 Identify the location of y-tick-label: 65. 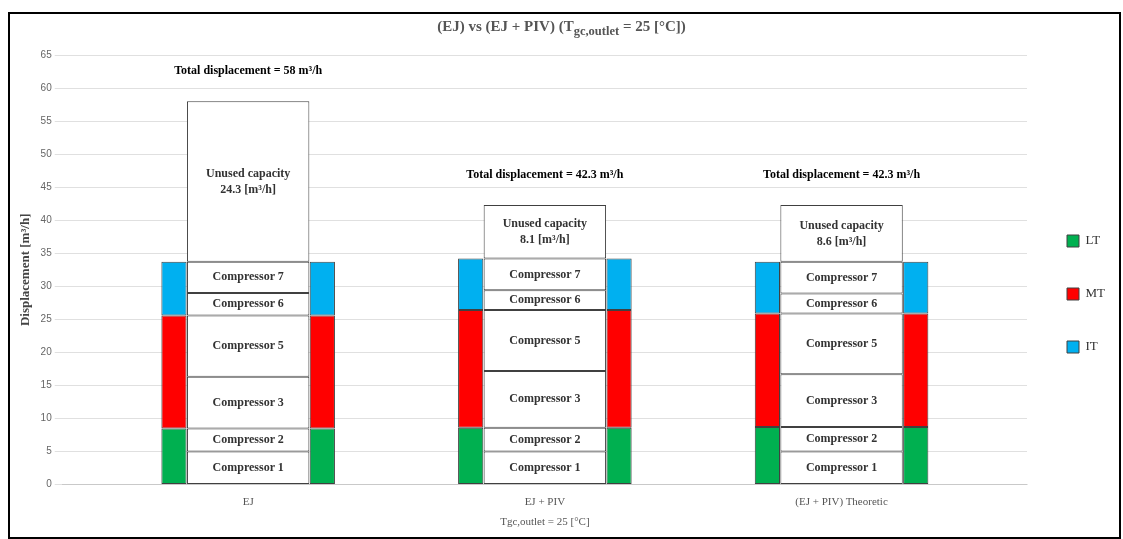
(46, 54).